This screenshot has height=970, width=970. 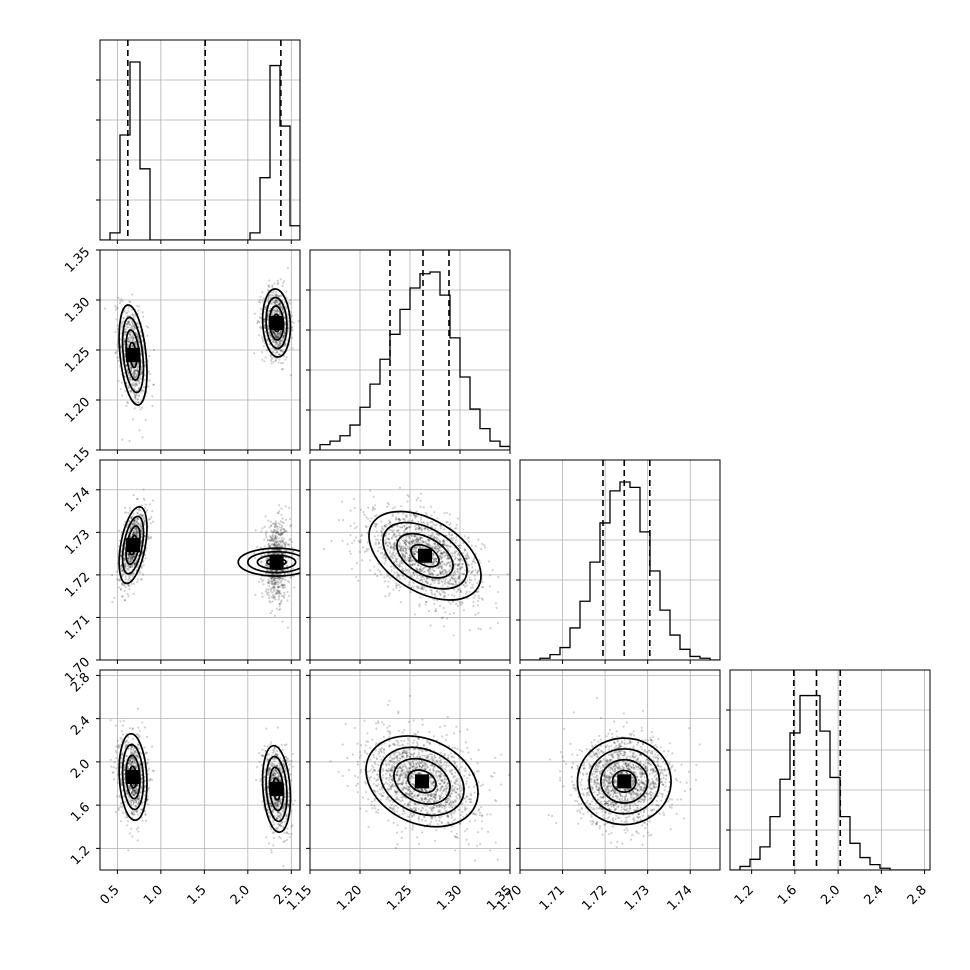 What do you see at coordinates (399, 898) in the screenshot?
I see `x-tick-label: 1.25` at bounding box center [399, 898].